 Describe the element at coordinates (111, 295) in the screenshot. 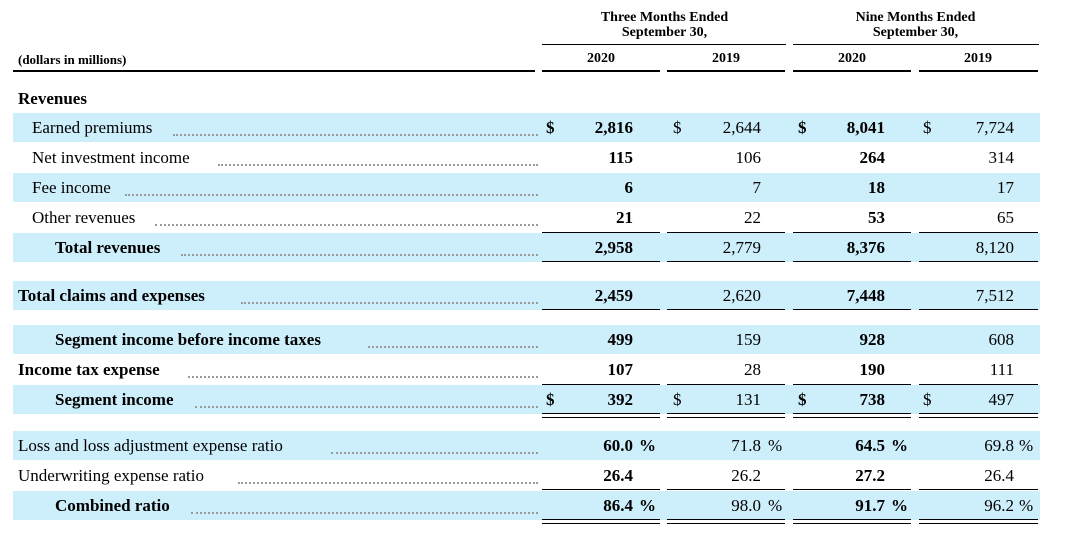

I see `row-label: Total claims and expenses` at that location.